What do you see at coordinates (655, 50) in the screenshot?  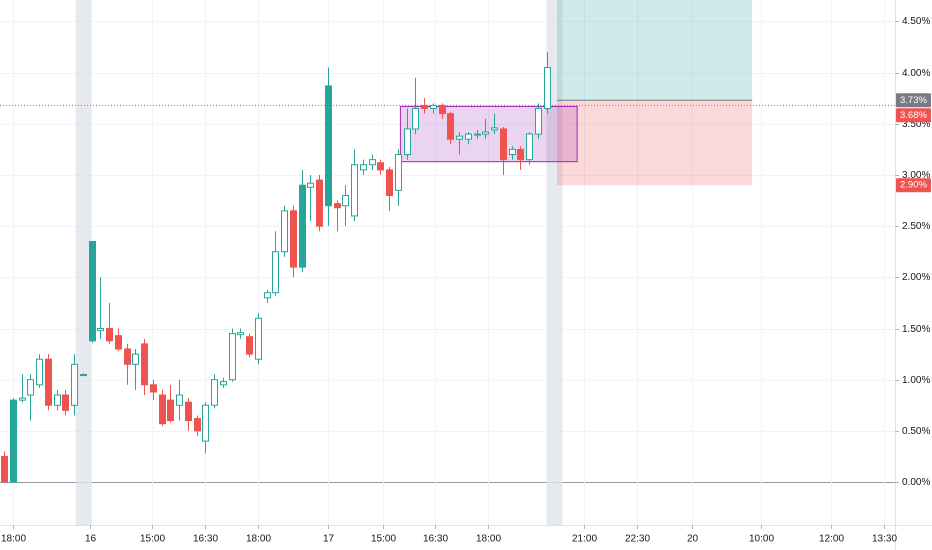 I see `position-target-zone` at bounding box center [655, 50].